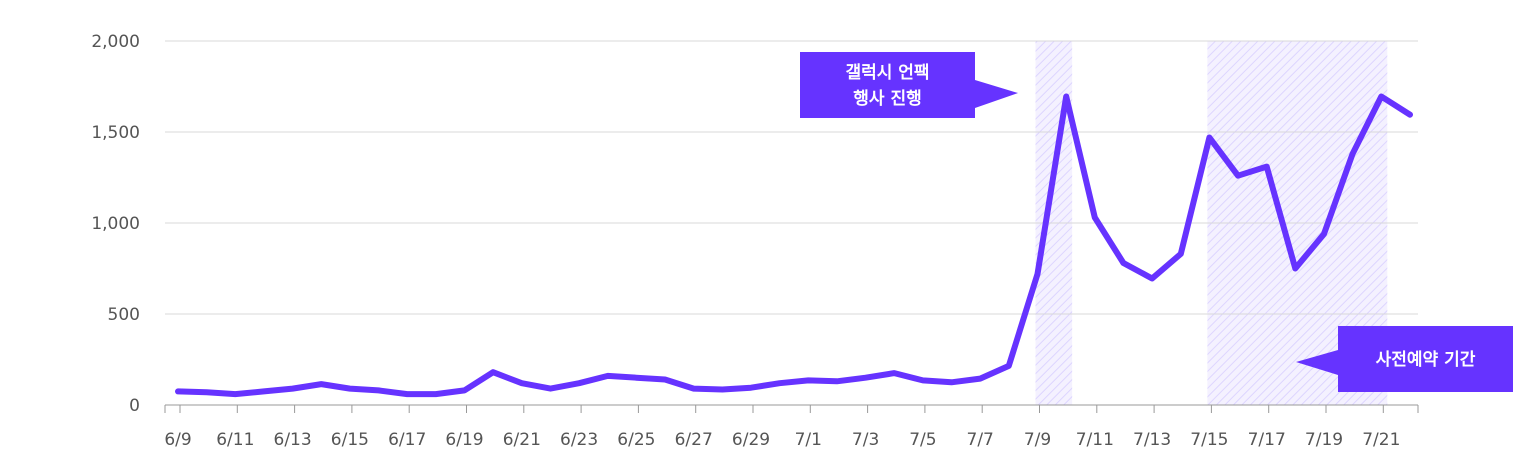 The width and height of the screenshot is (1538, 469). I want to click on x-tick-label: 7/11, so click(1095, 440).